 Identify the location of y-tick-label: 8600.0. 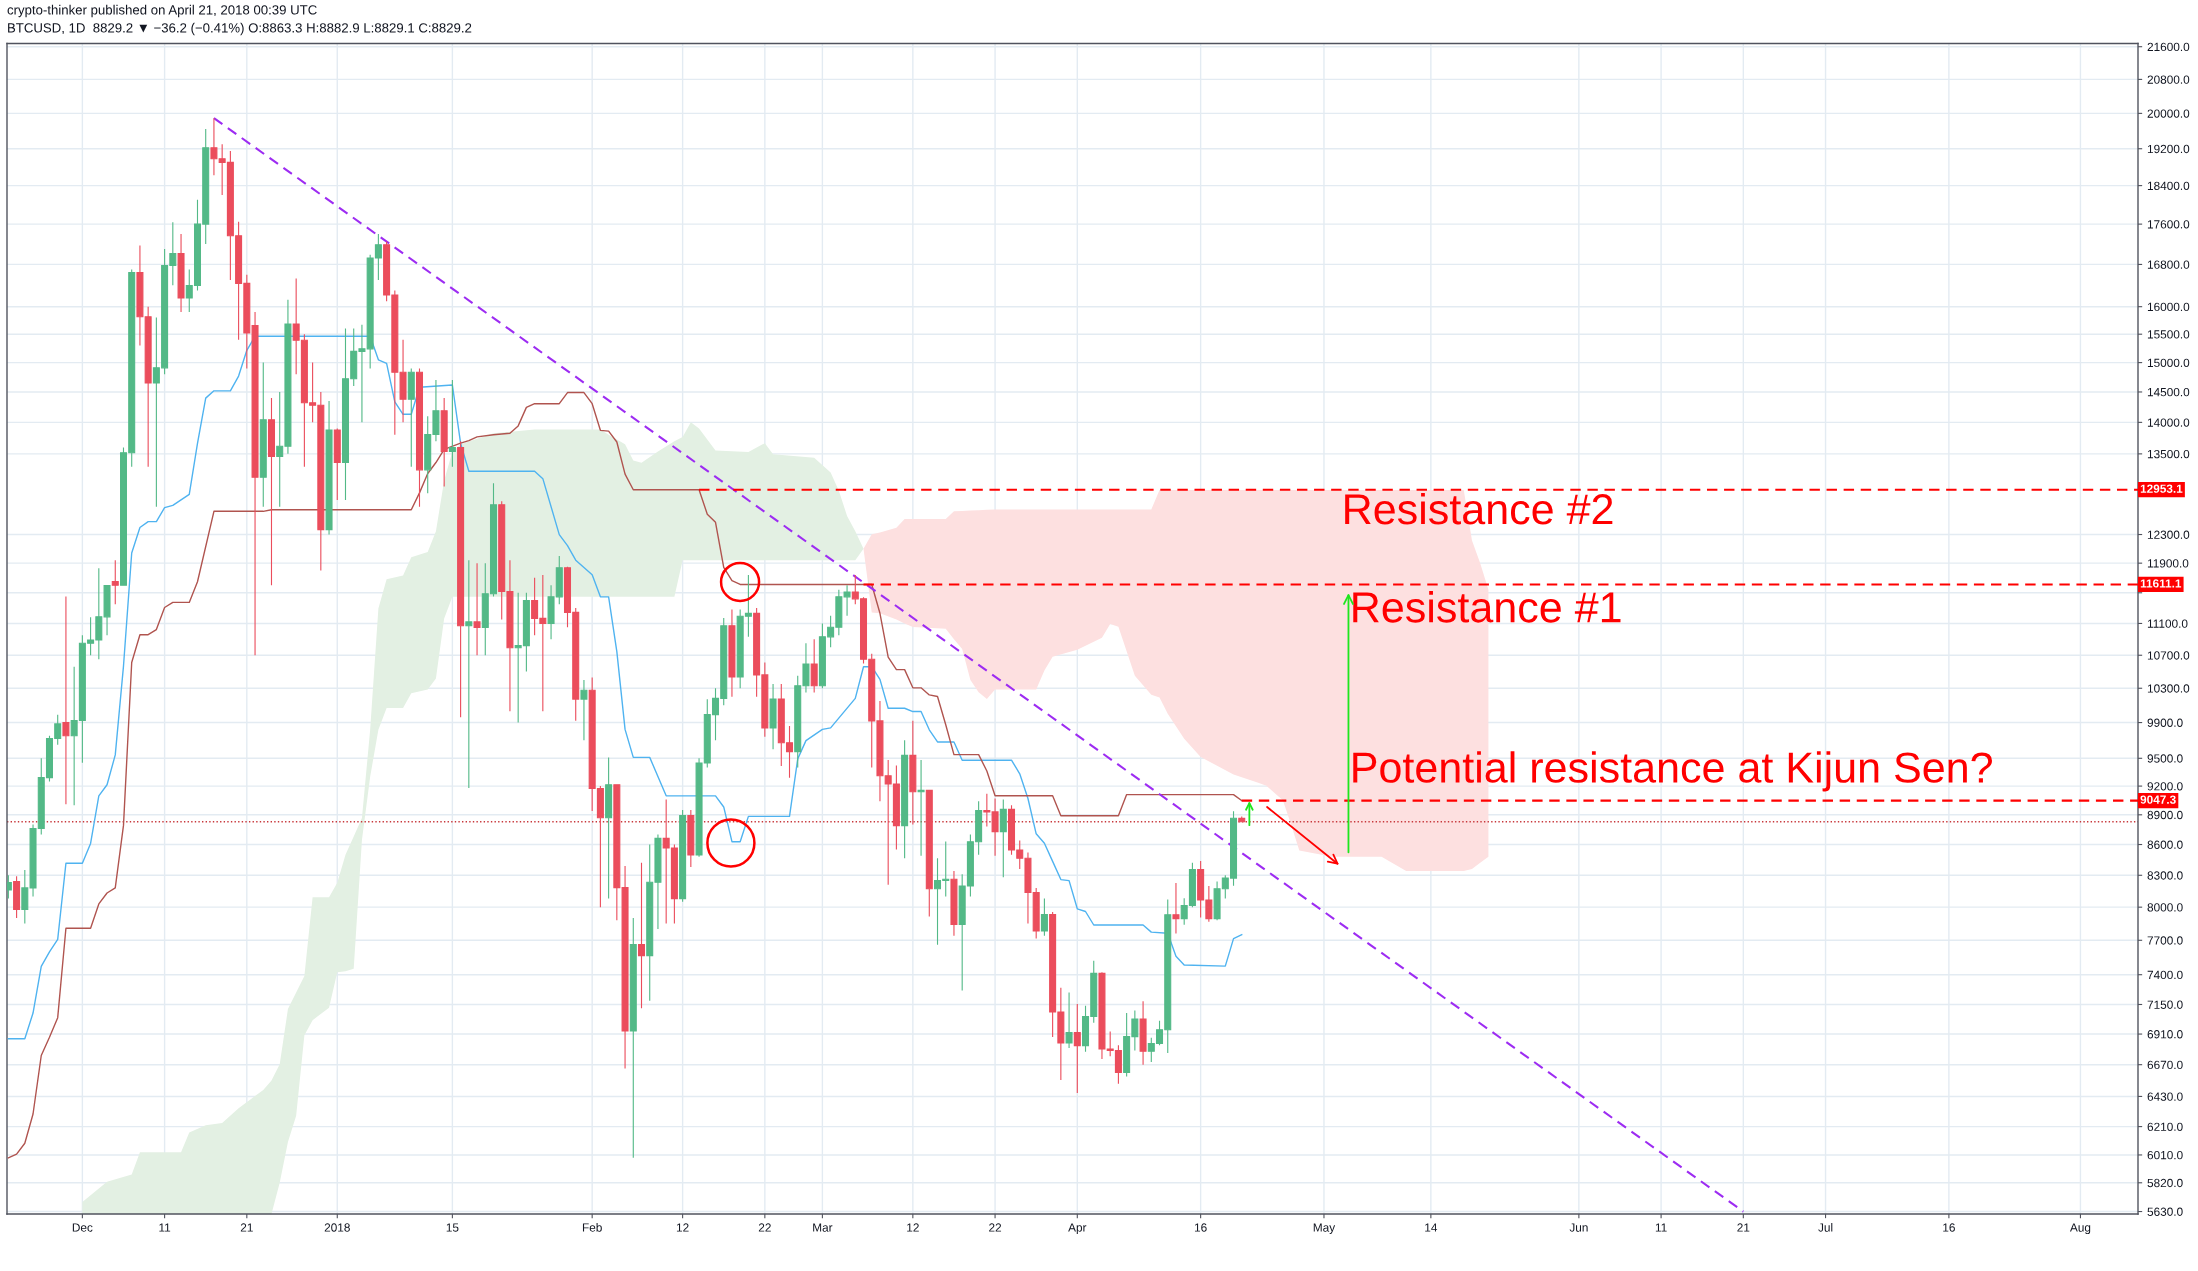
(2165, 844).